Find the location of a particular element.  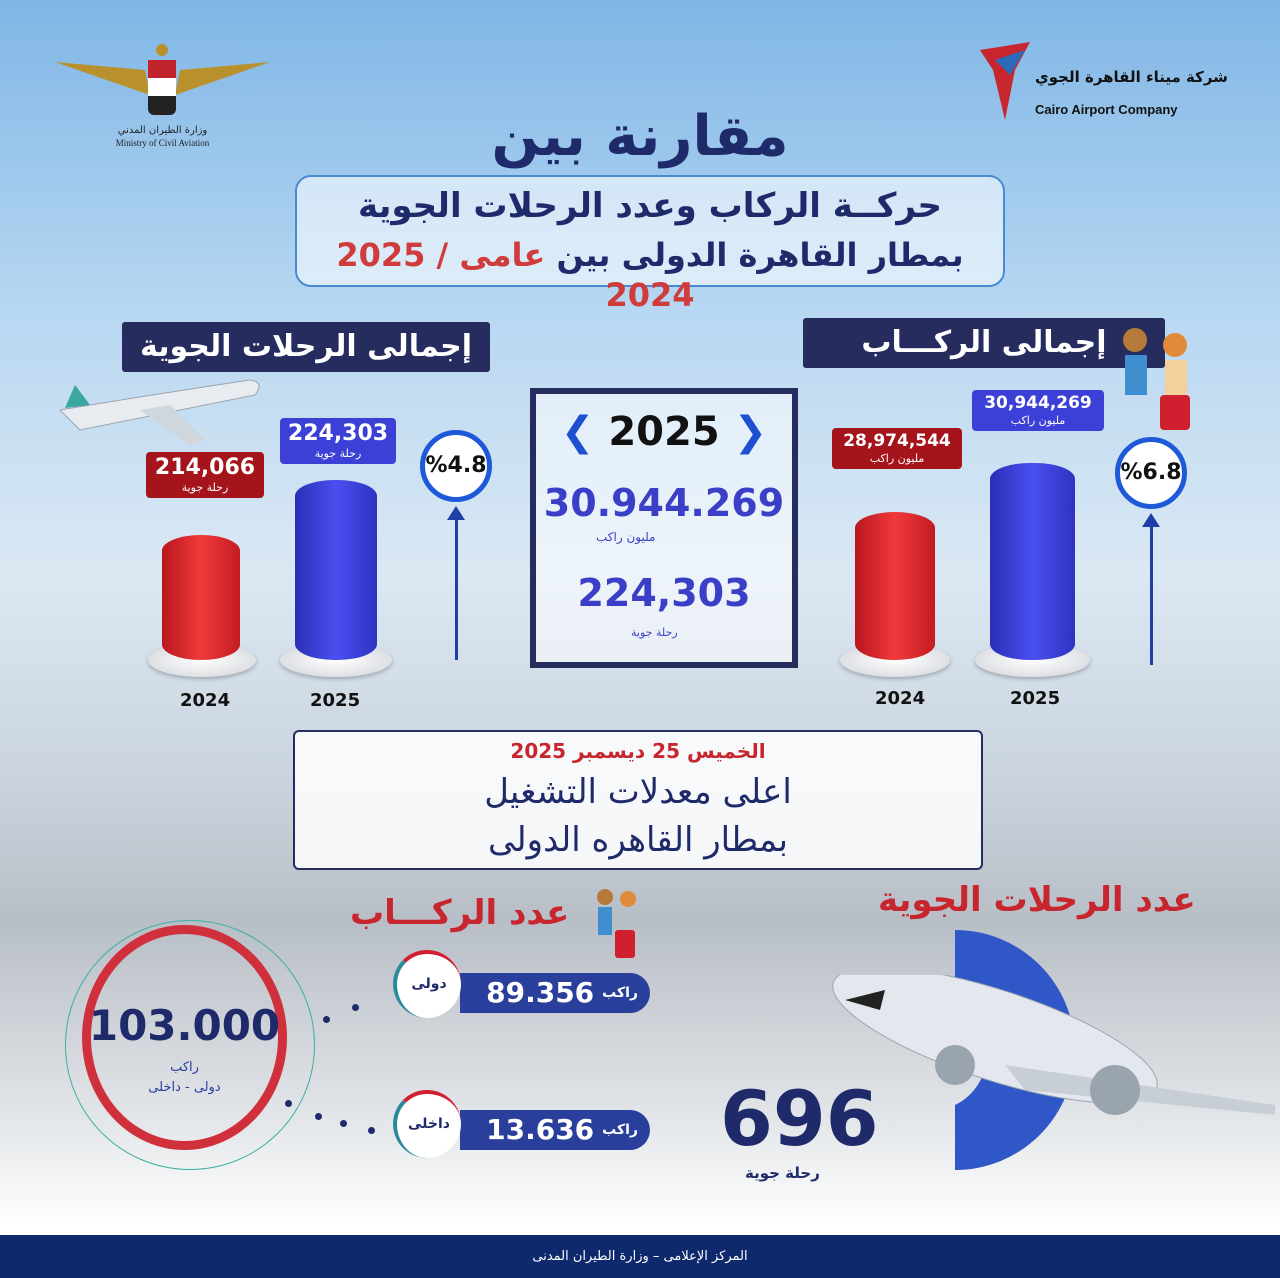

highlight-line2: بمطار القاهره الدولى is located at coordinates (638, 840).